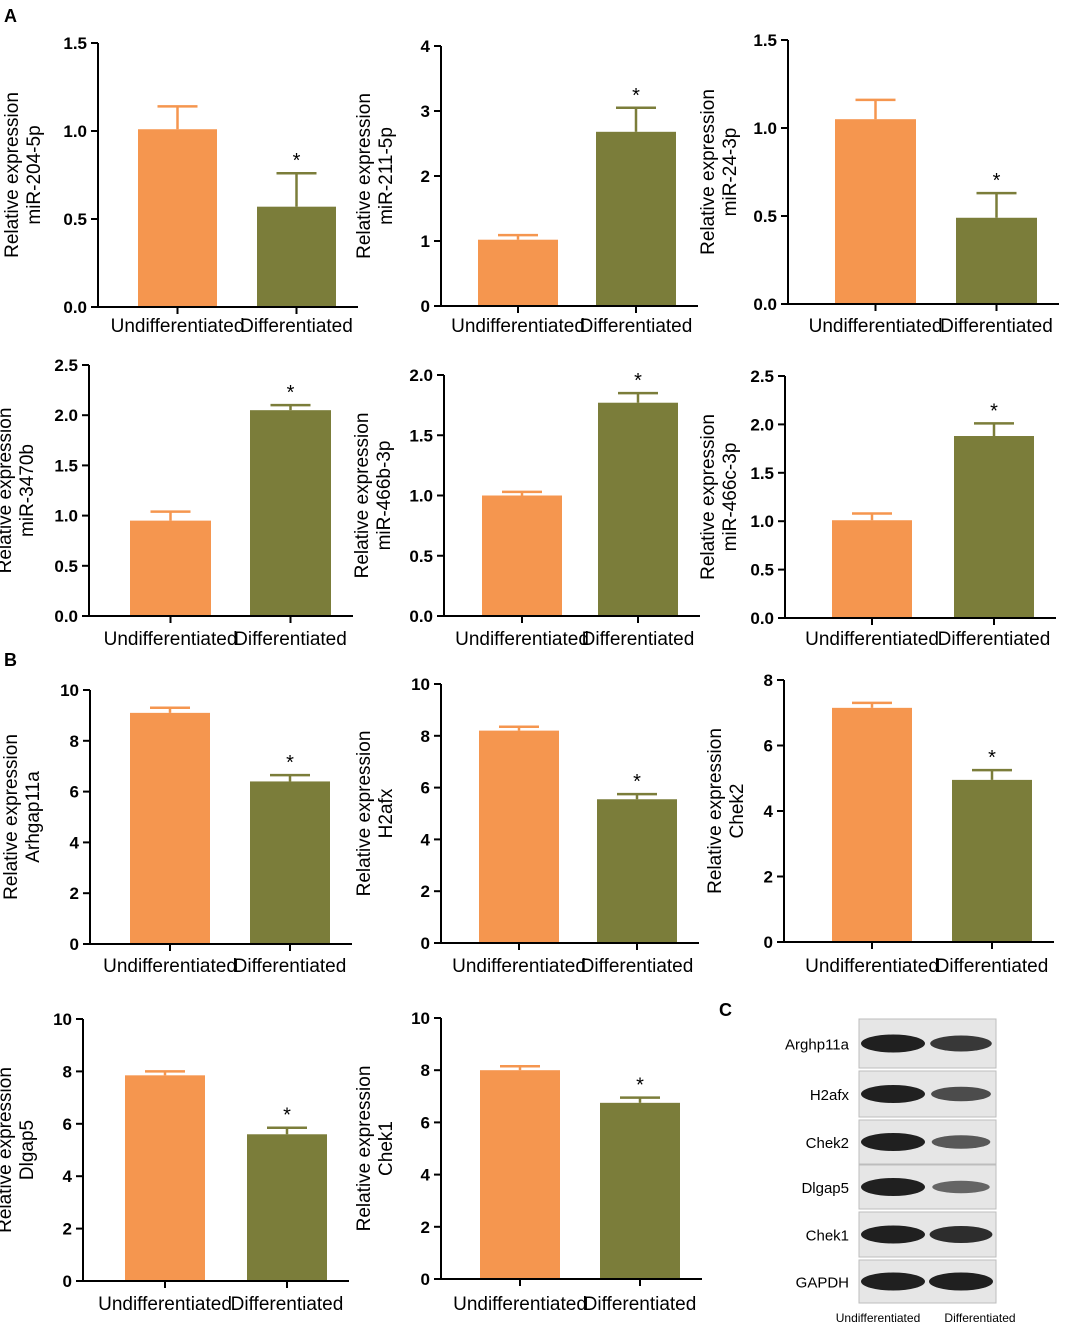 Image resolution: width=1084 pixels, height=1325 pixels. I want to click on panel-label-b: B, so click(10, 660).